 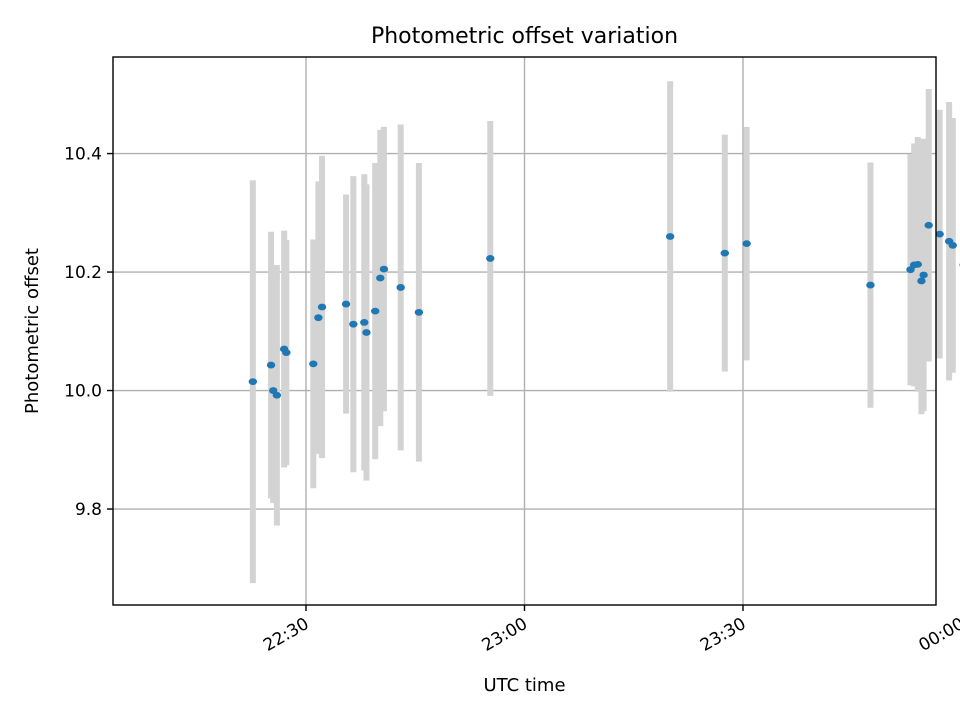 I want to click on x-tick-label: 23:30, so click(x=723, y=635).